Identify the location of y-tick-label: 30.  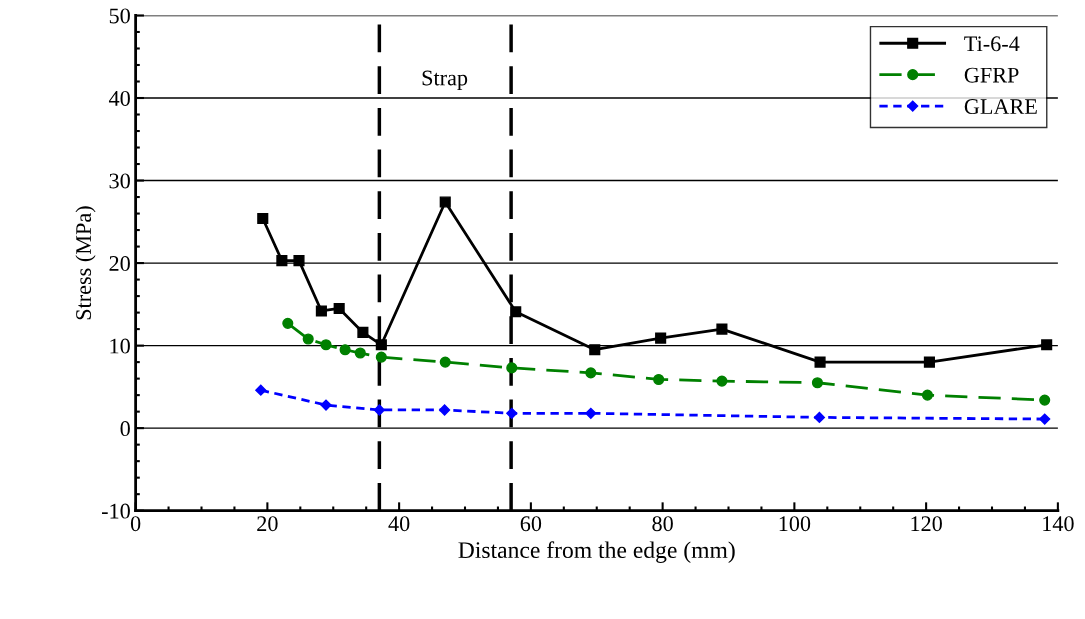
(119, 181).